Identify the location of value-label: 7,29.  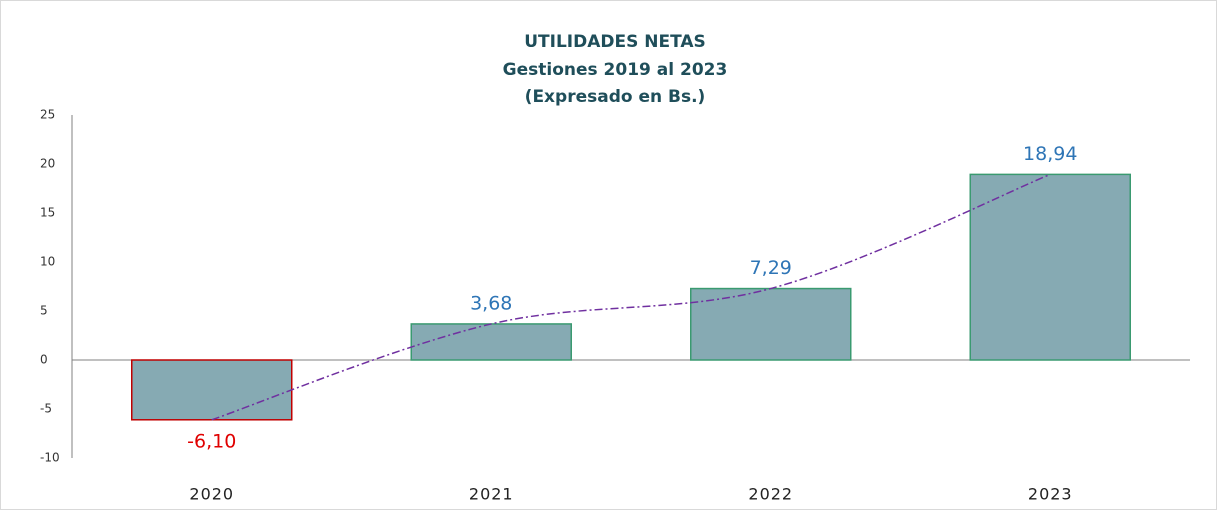
(771, 268).